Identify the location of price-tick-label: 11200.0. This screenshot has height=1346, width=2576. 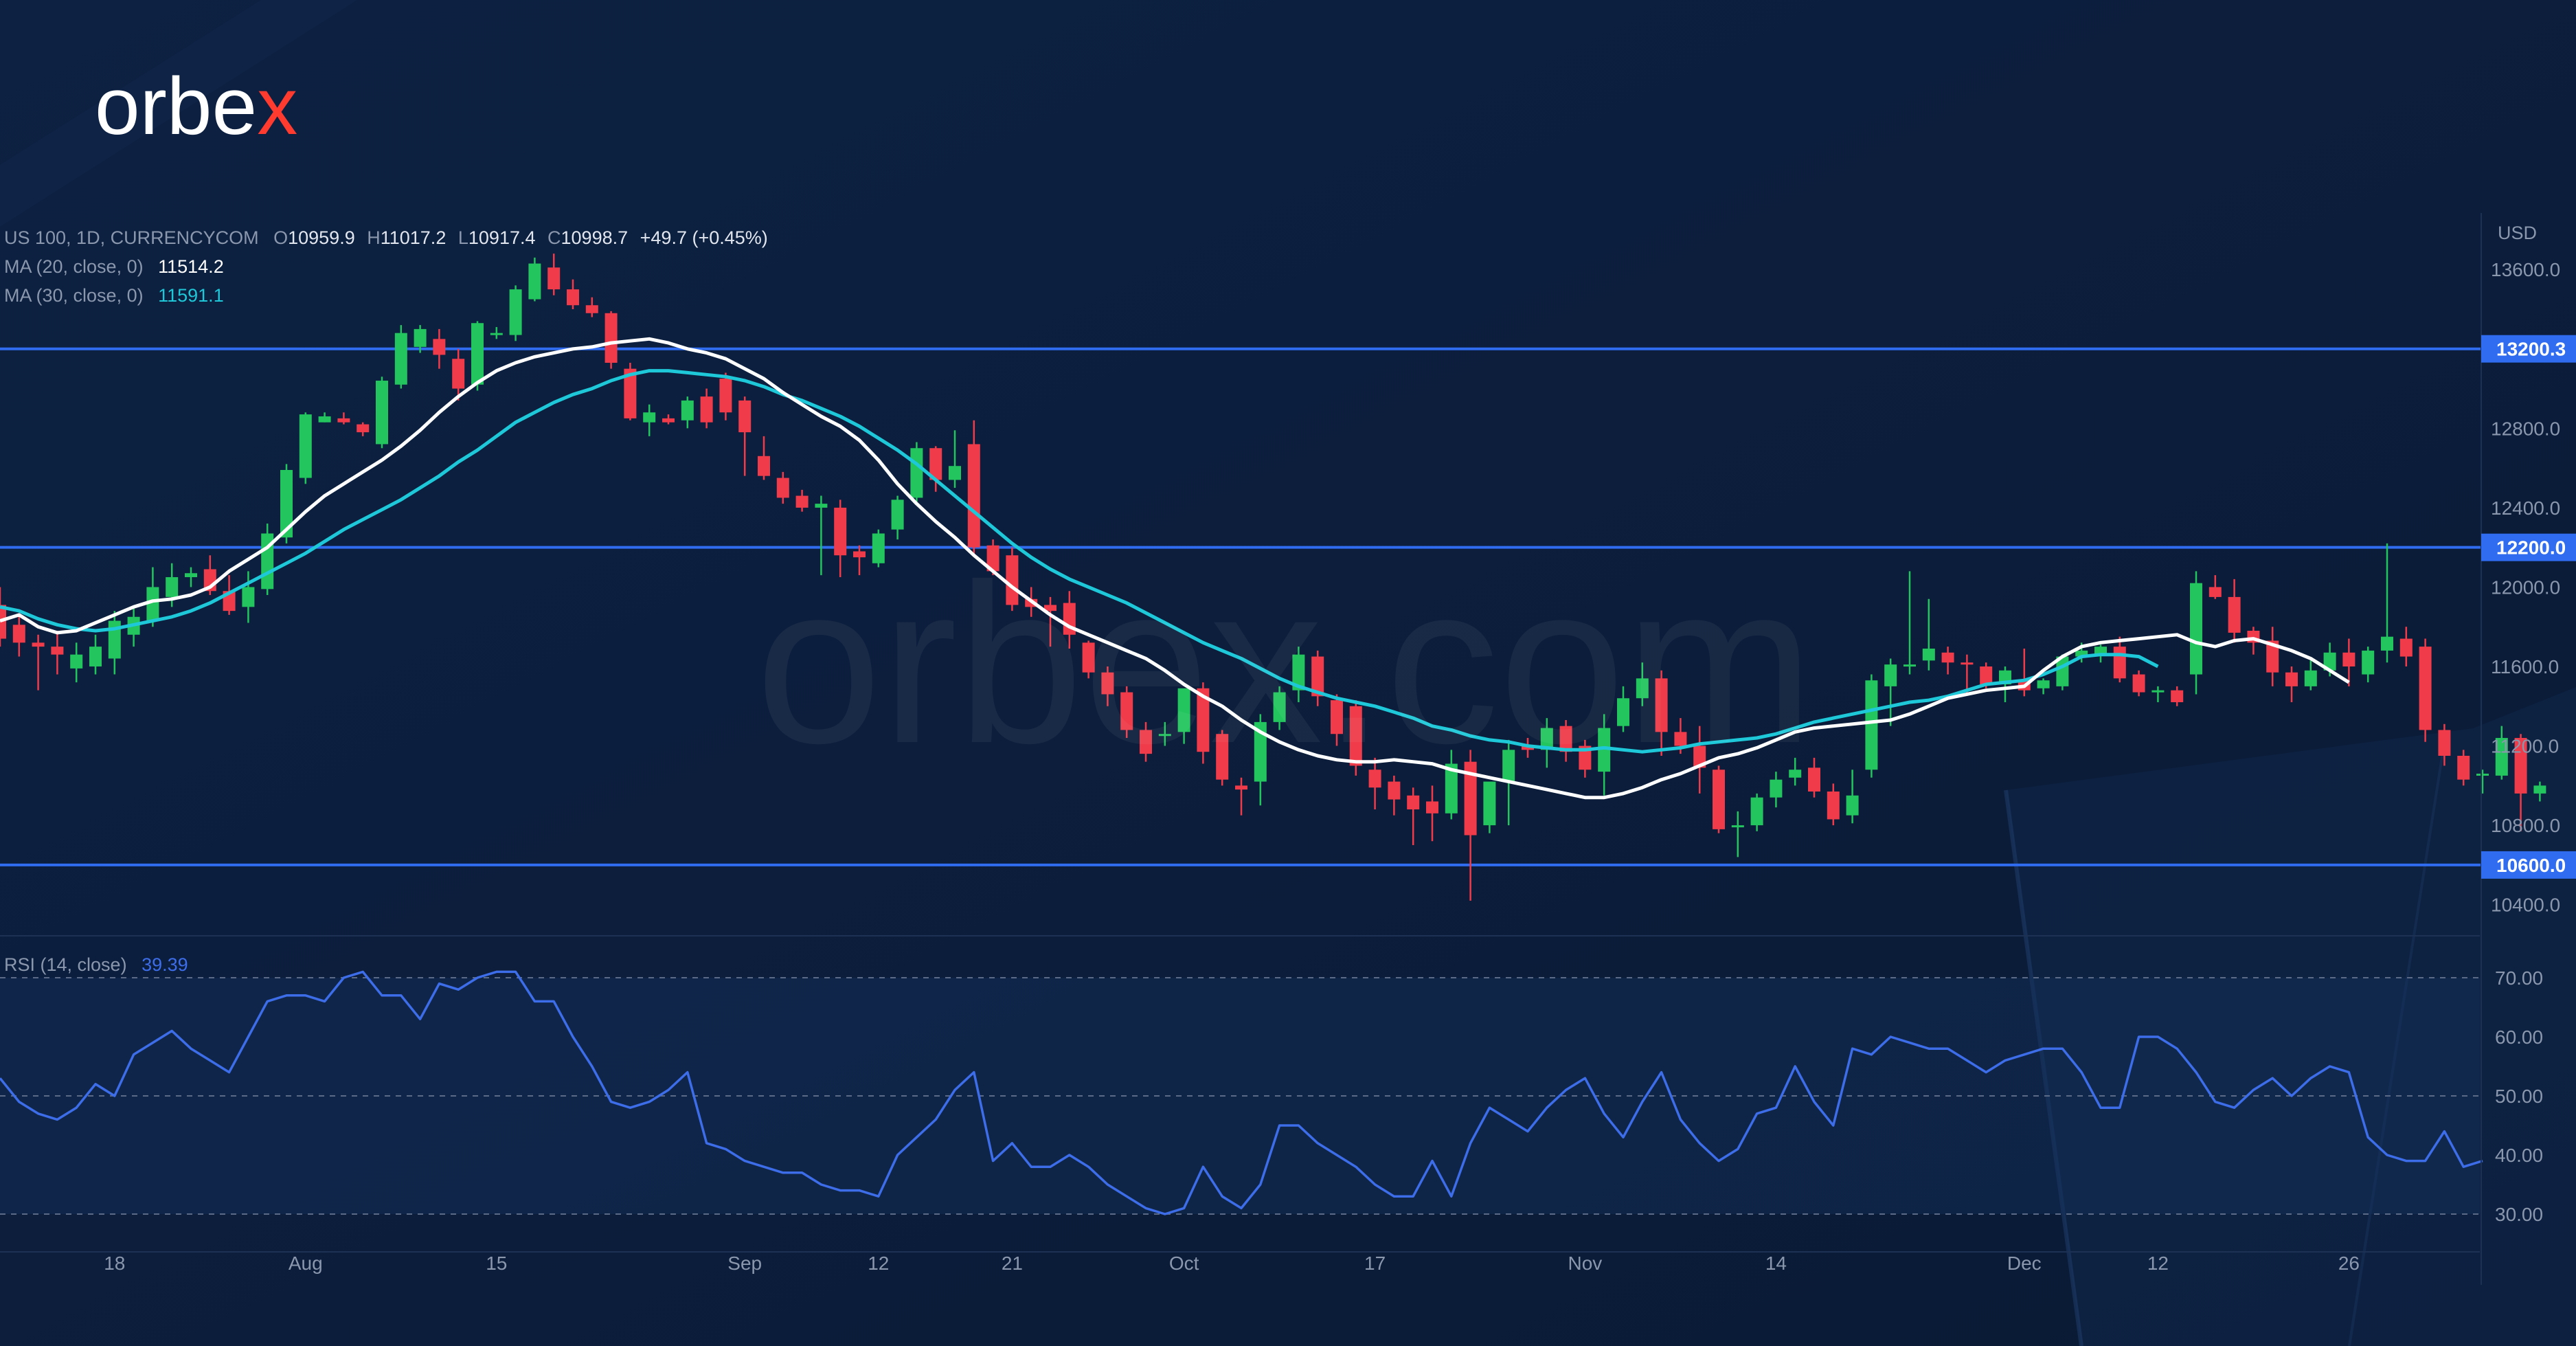
(2525, 746).